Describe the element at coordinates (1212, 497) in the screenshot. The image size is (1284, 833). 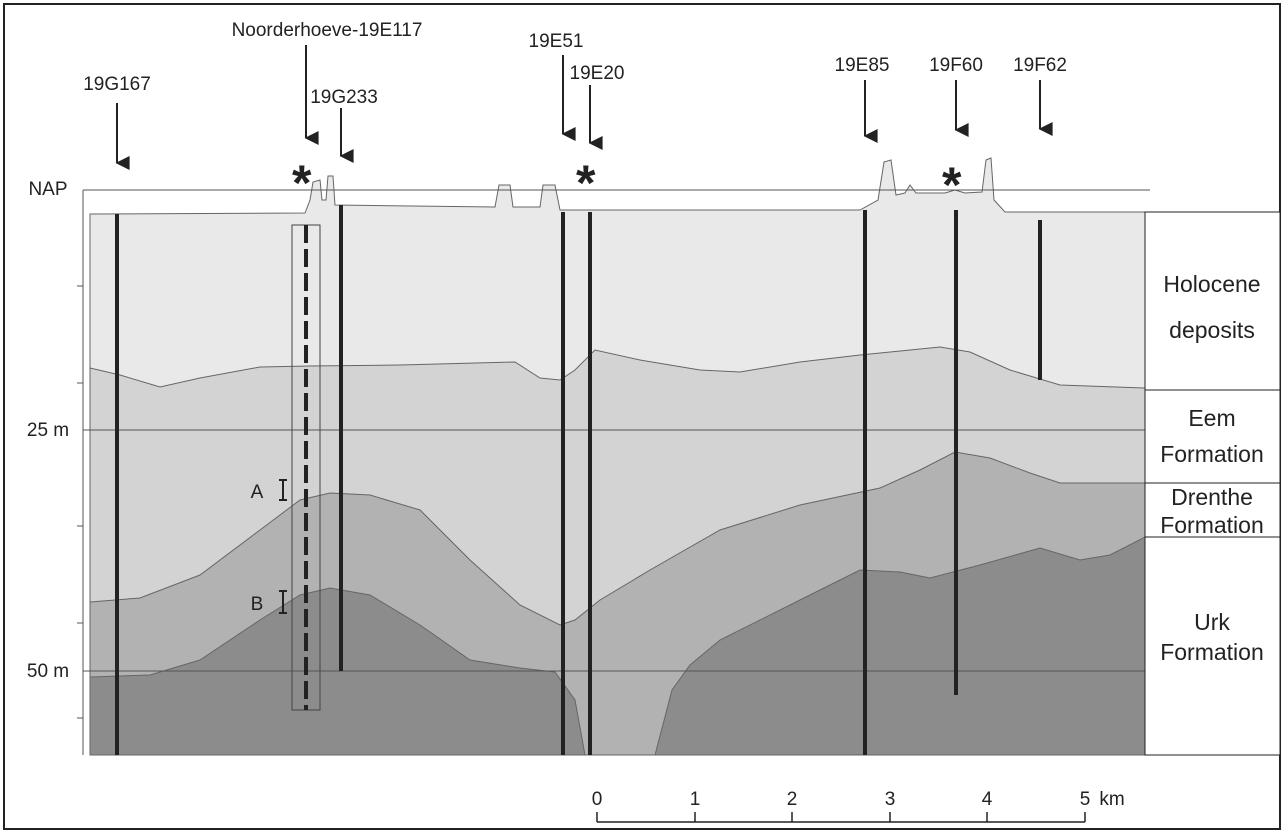
I see `unit-label: Drenthe` at that location.